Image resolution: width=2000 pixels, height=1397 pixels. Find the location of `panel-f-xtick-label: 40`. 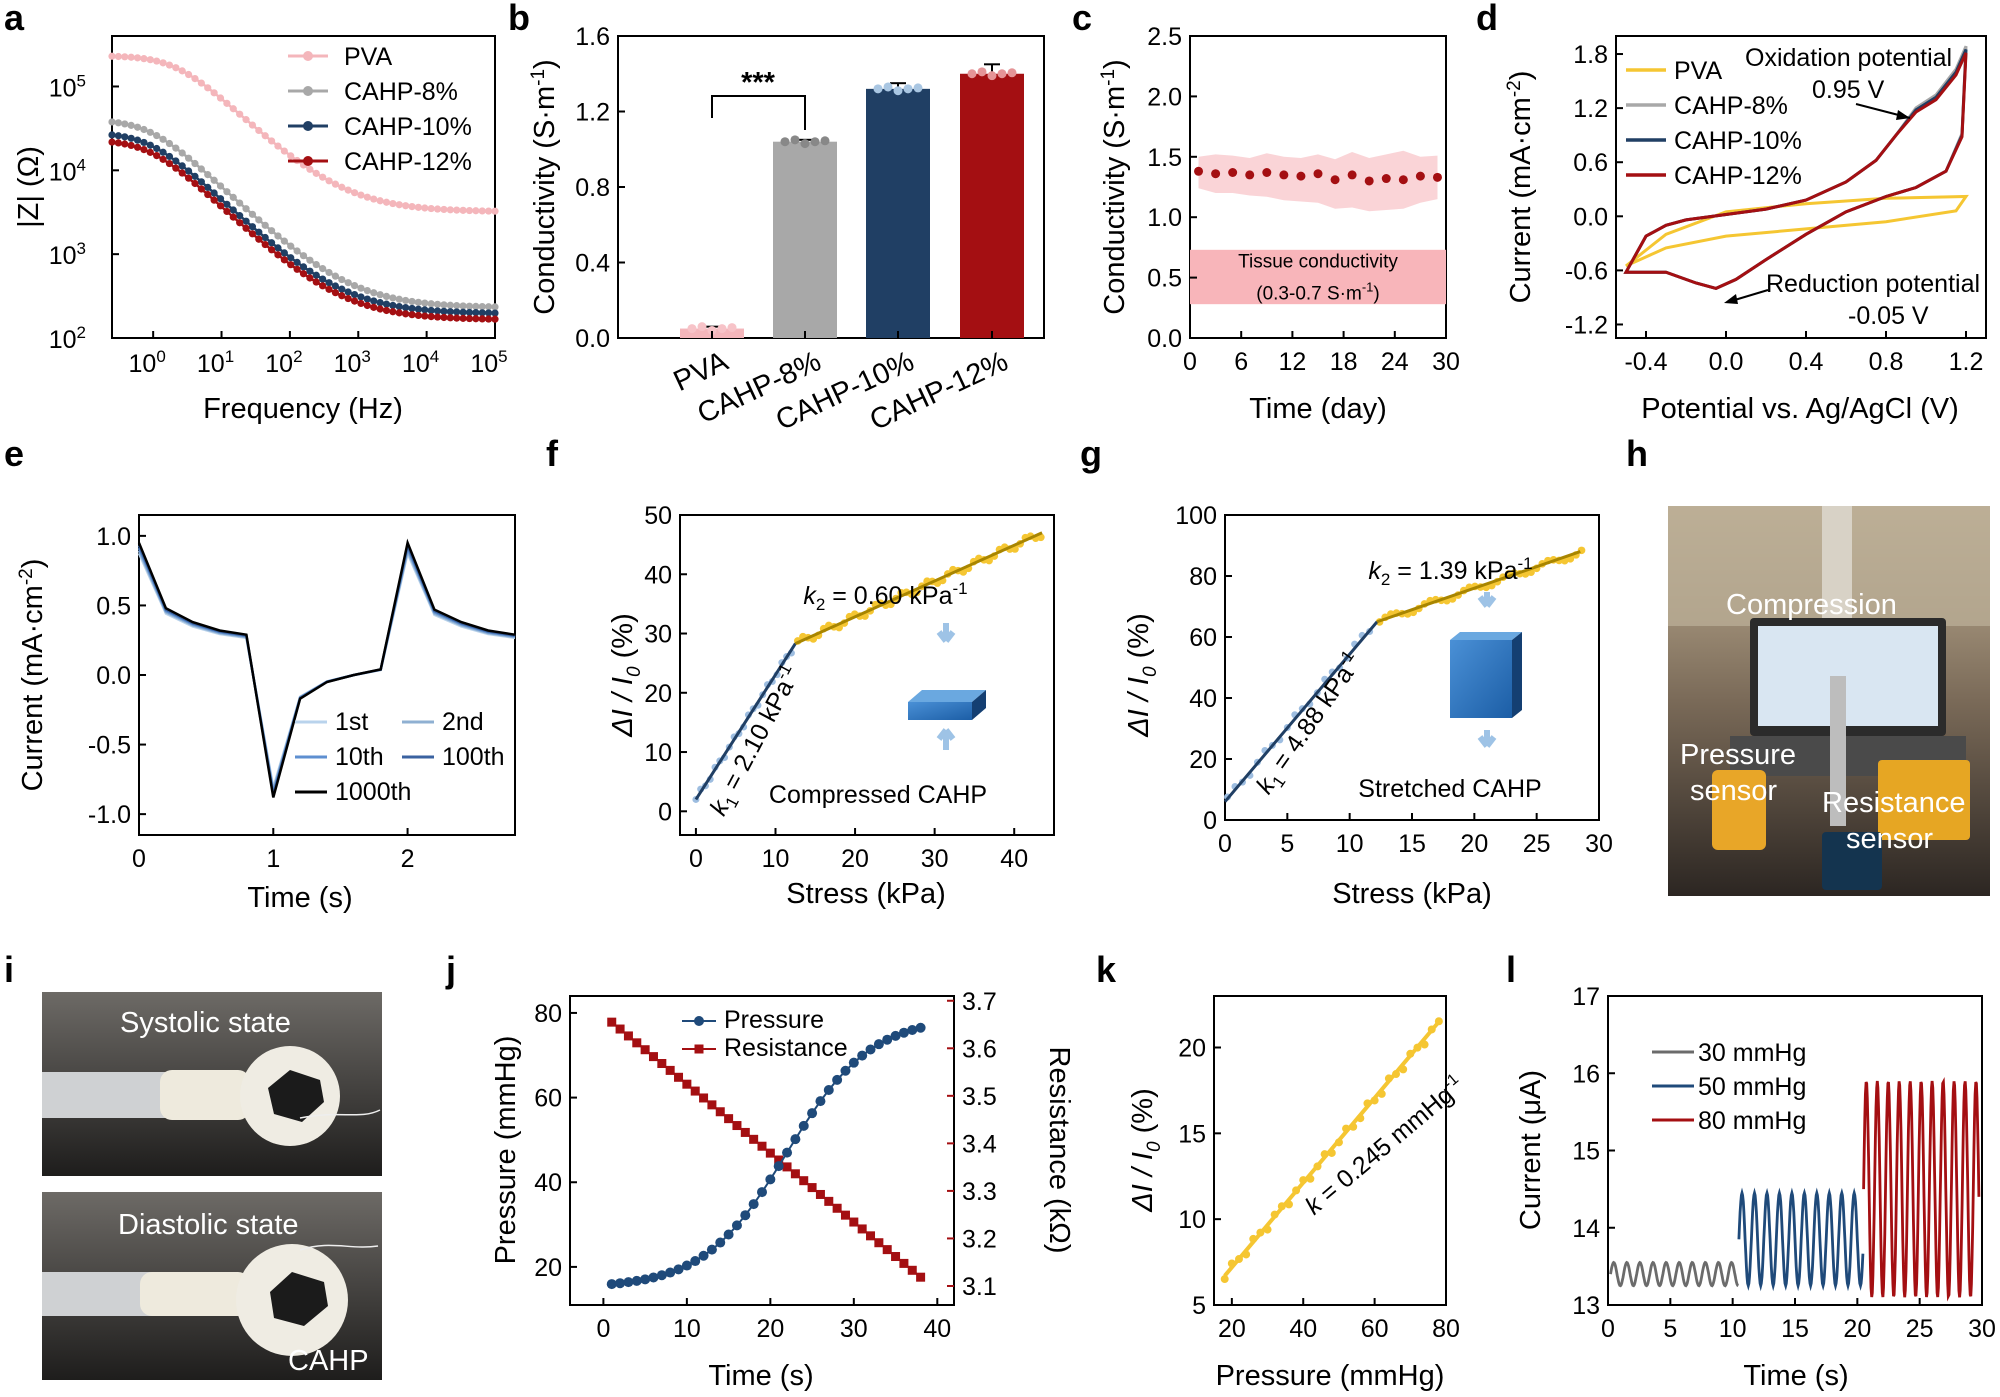

panel-f-xtick-label: 40 is located at coordinates (1014, 859).